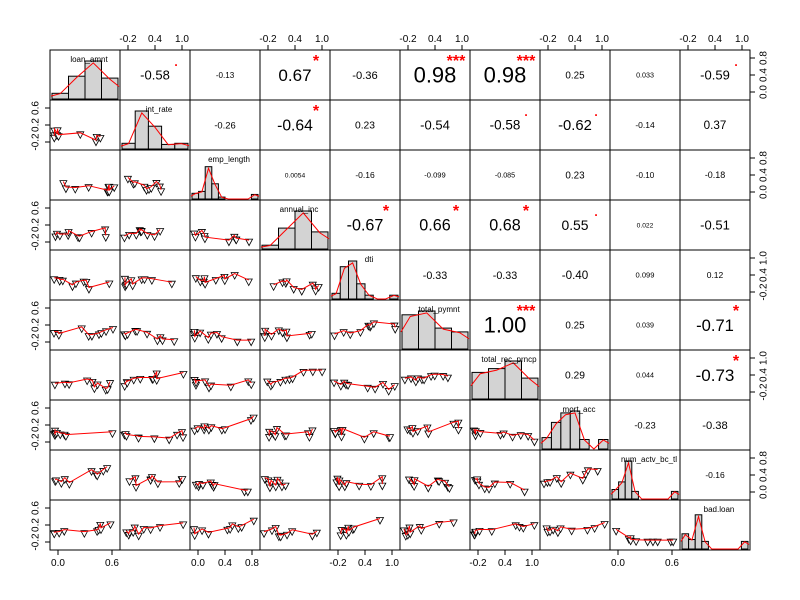 The width and height of the screenshot is (800, 600). What do you see at coordinates (715, 175) in the screenshot?
I see `correlation-value: -0.18` at bounding box center [715, 175].